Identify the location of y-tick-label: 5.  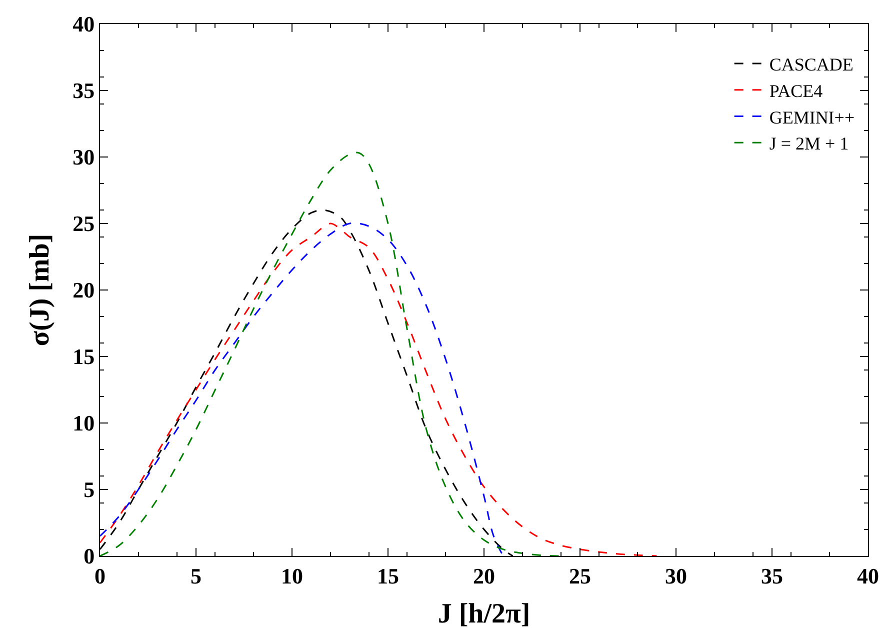
(89, 489).